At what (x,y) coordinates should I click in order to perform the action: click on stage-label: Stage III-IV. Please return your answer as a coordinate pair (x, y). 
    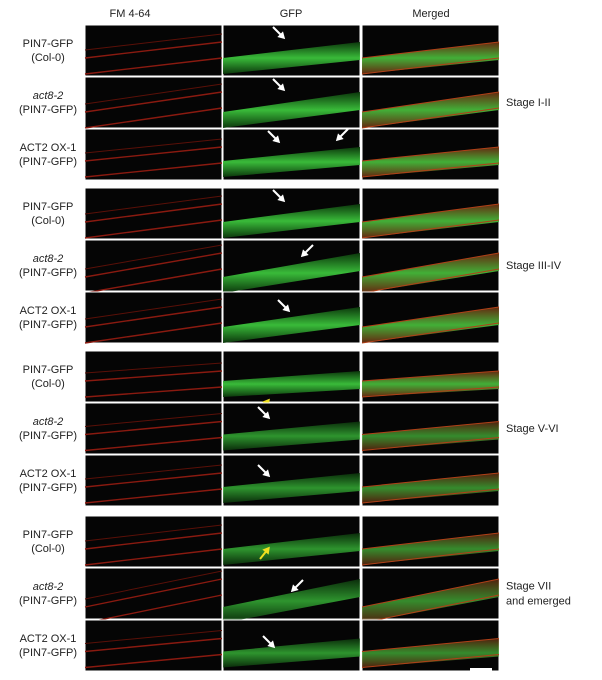
    Looking at the image, I should click on (534, 266).